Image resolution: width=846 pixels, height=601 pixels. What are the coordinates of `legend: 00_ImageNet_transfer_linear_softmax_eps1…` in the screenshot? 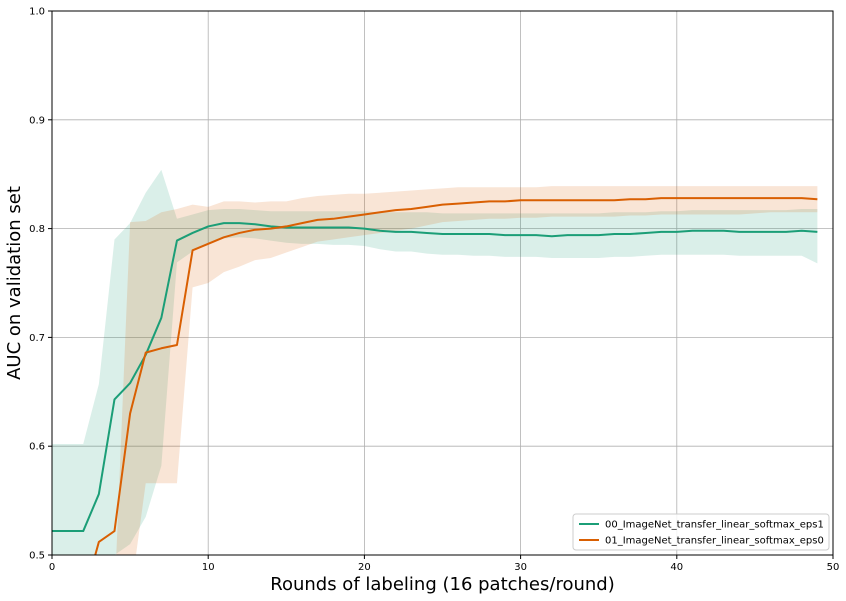 It's located at (701, 532).